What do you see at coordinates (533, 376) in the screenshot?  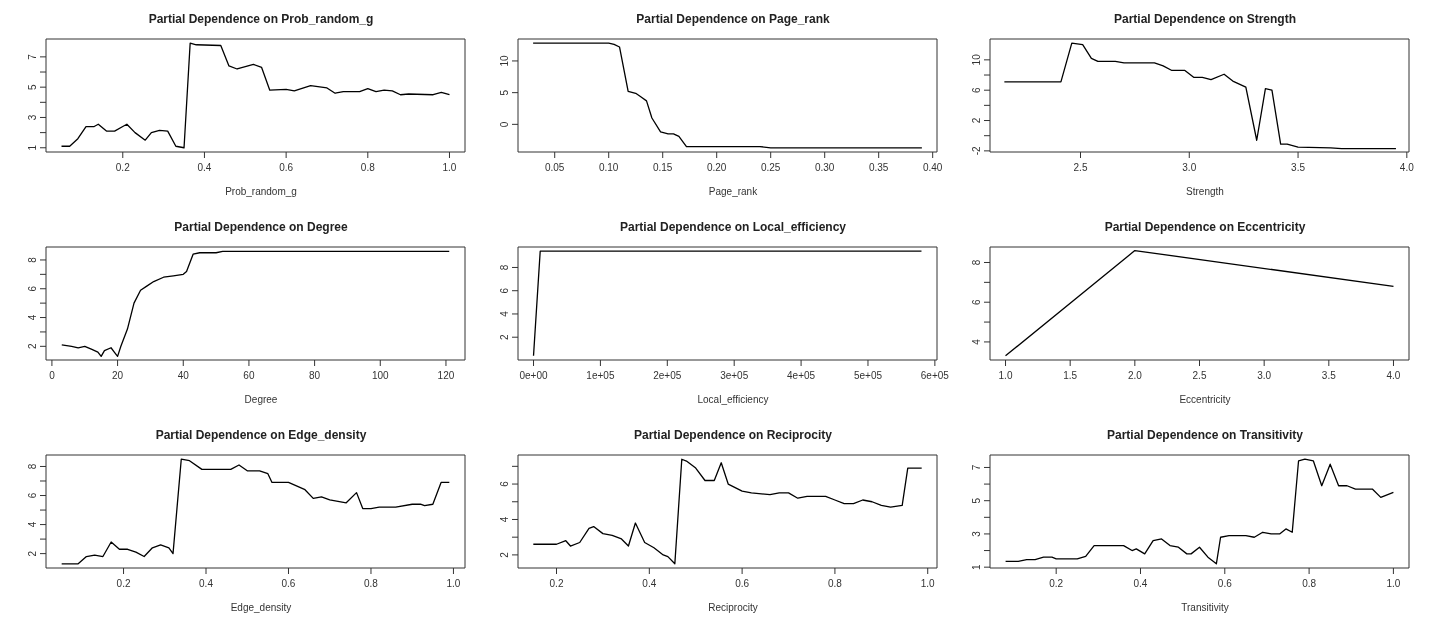 I see `x-tick-label: 0e+00` at bounding box center [533, 376].